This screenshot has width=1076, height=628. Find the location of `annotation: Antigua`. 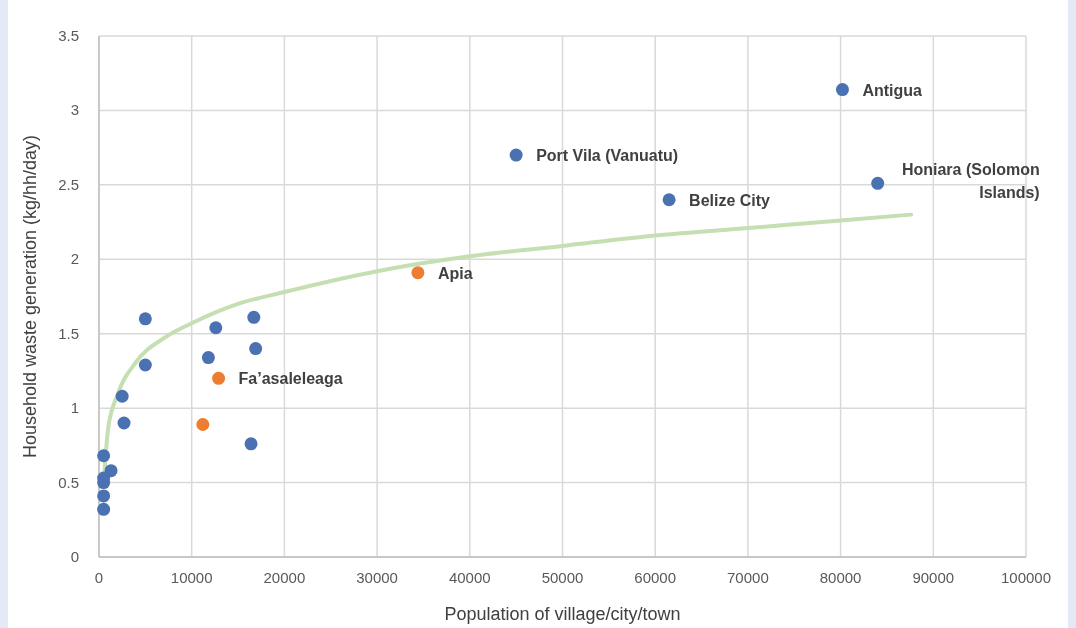

annotation: Antigua is located at coordinates (892, 90).